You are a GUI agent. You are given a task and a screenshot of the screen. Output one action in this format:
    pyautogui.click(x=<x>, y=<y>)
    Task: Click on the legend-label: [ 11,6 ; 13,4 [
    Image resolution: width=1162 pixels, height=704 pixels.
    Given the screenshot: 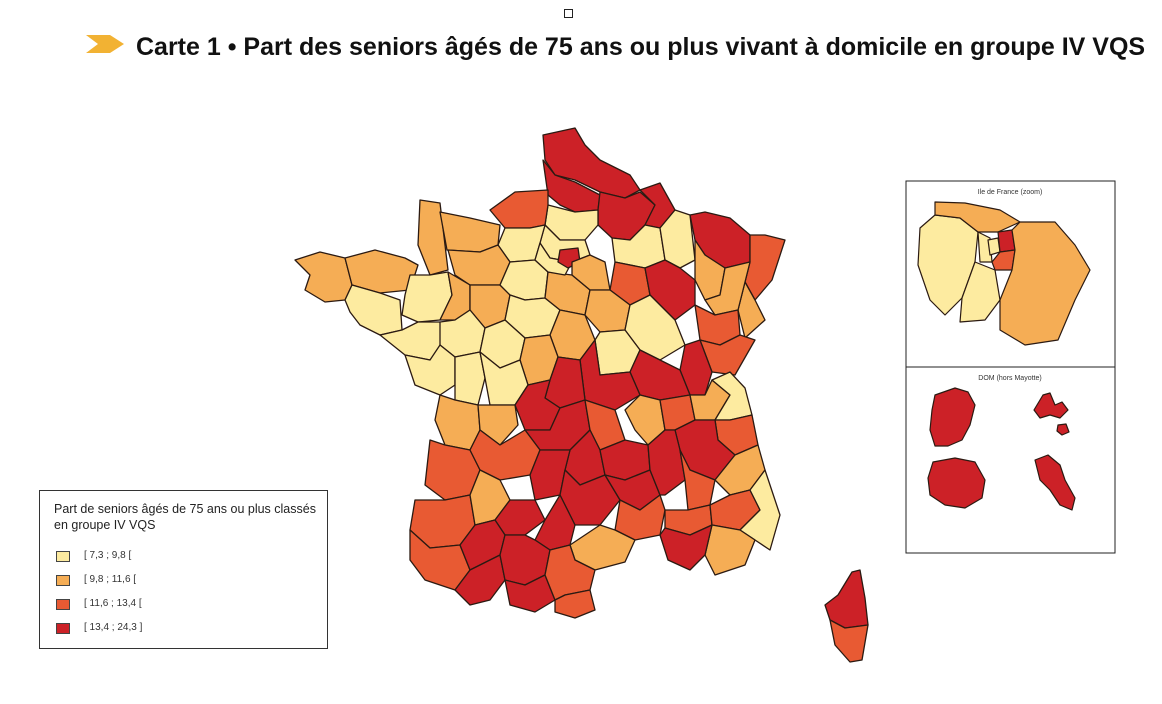 What is the action you would take?
    pyautogui.click(x=113, y=603)
    